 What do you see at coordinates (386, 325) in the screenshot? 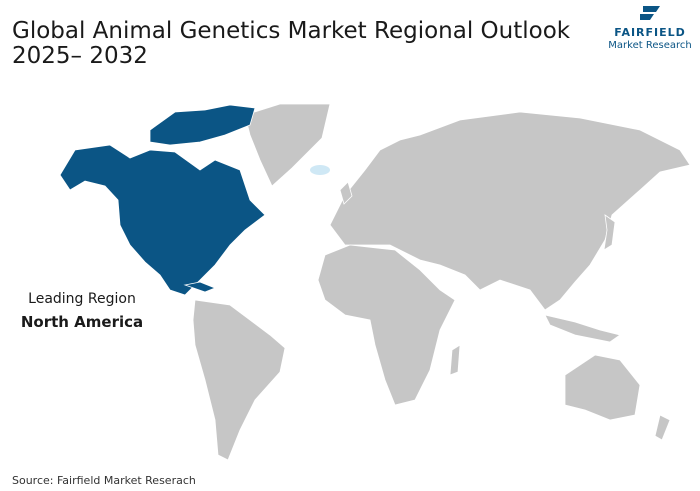
I see `africa` at bounding box center [386, 325].